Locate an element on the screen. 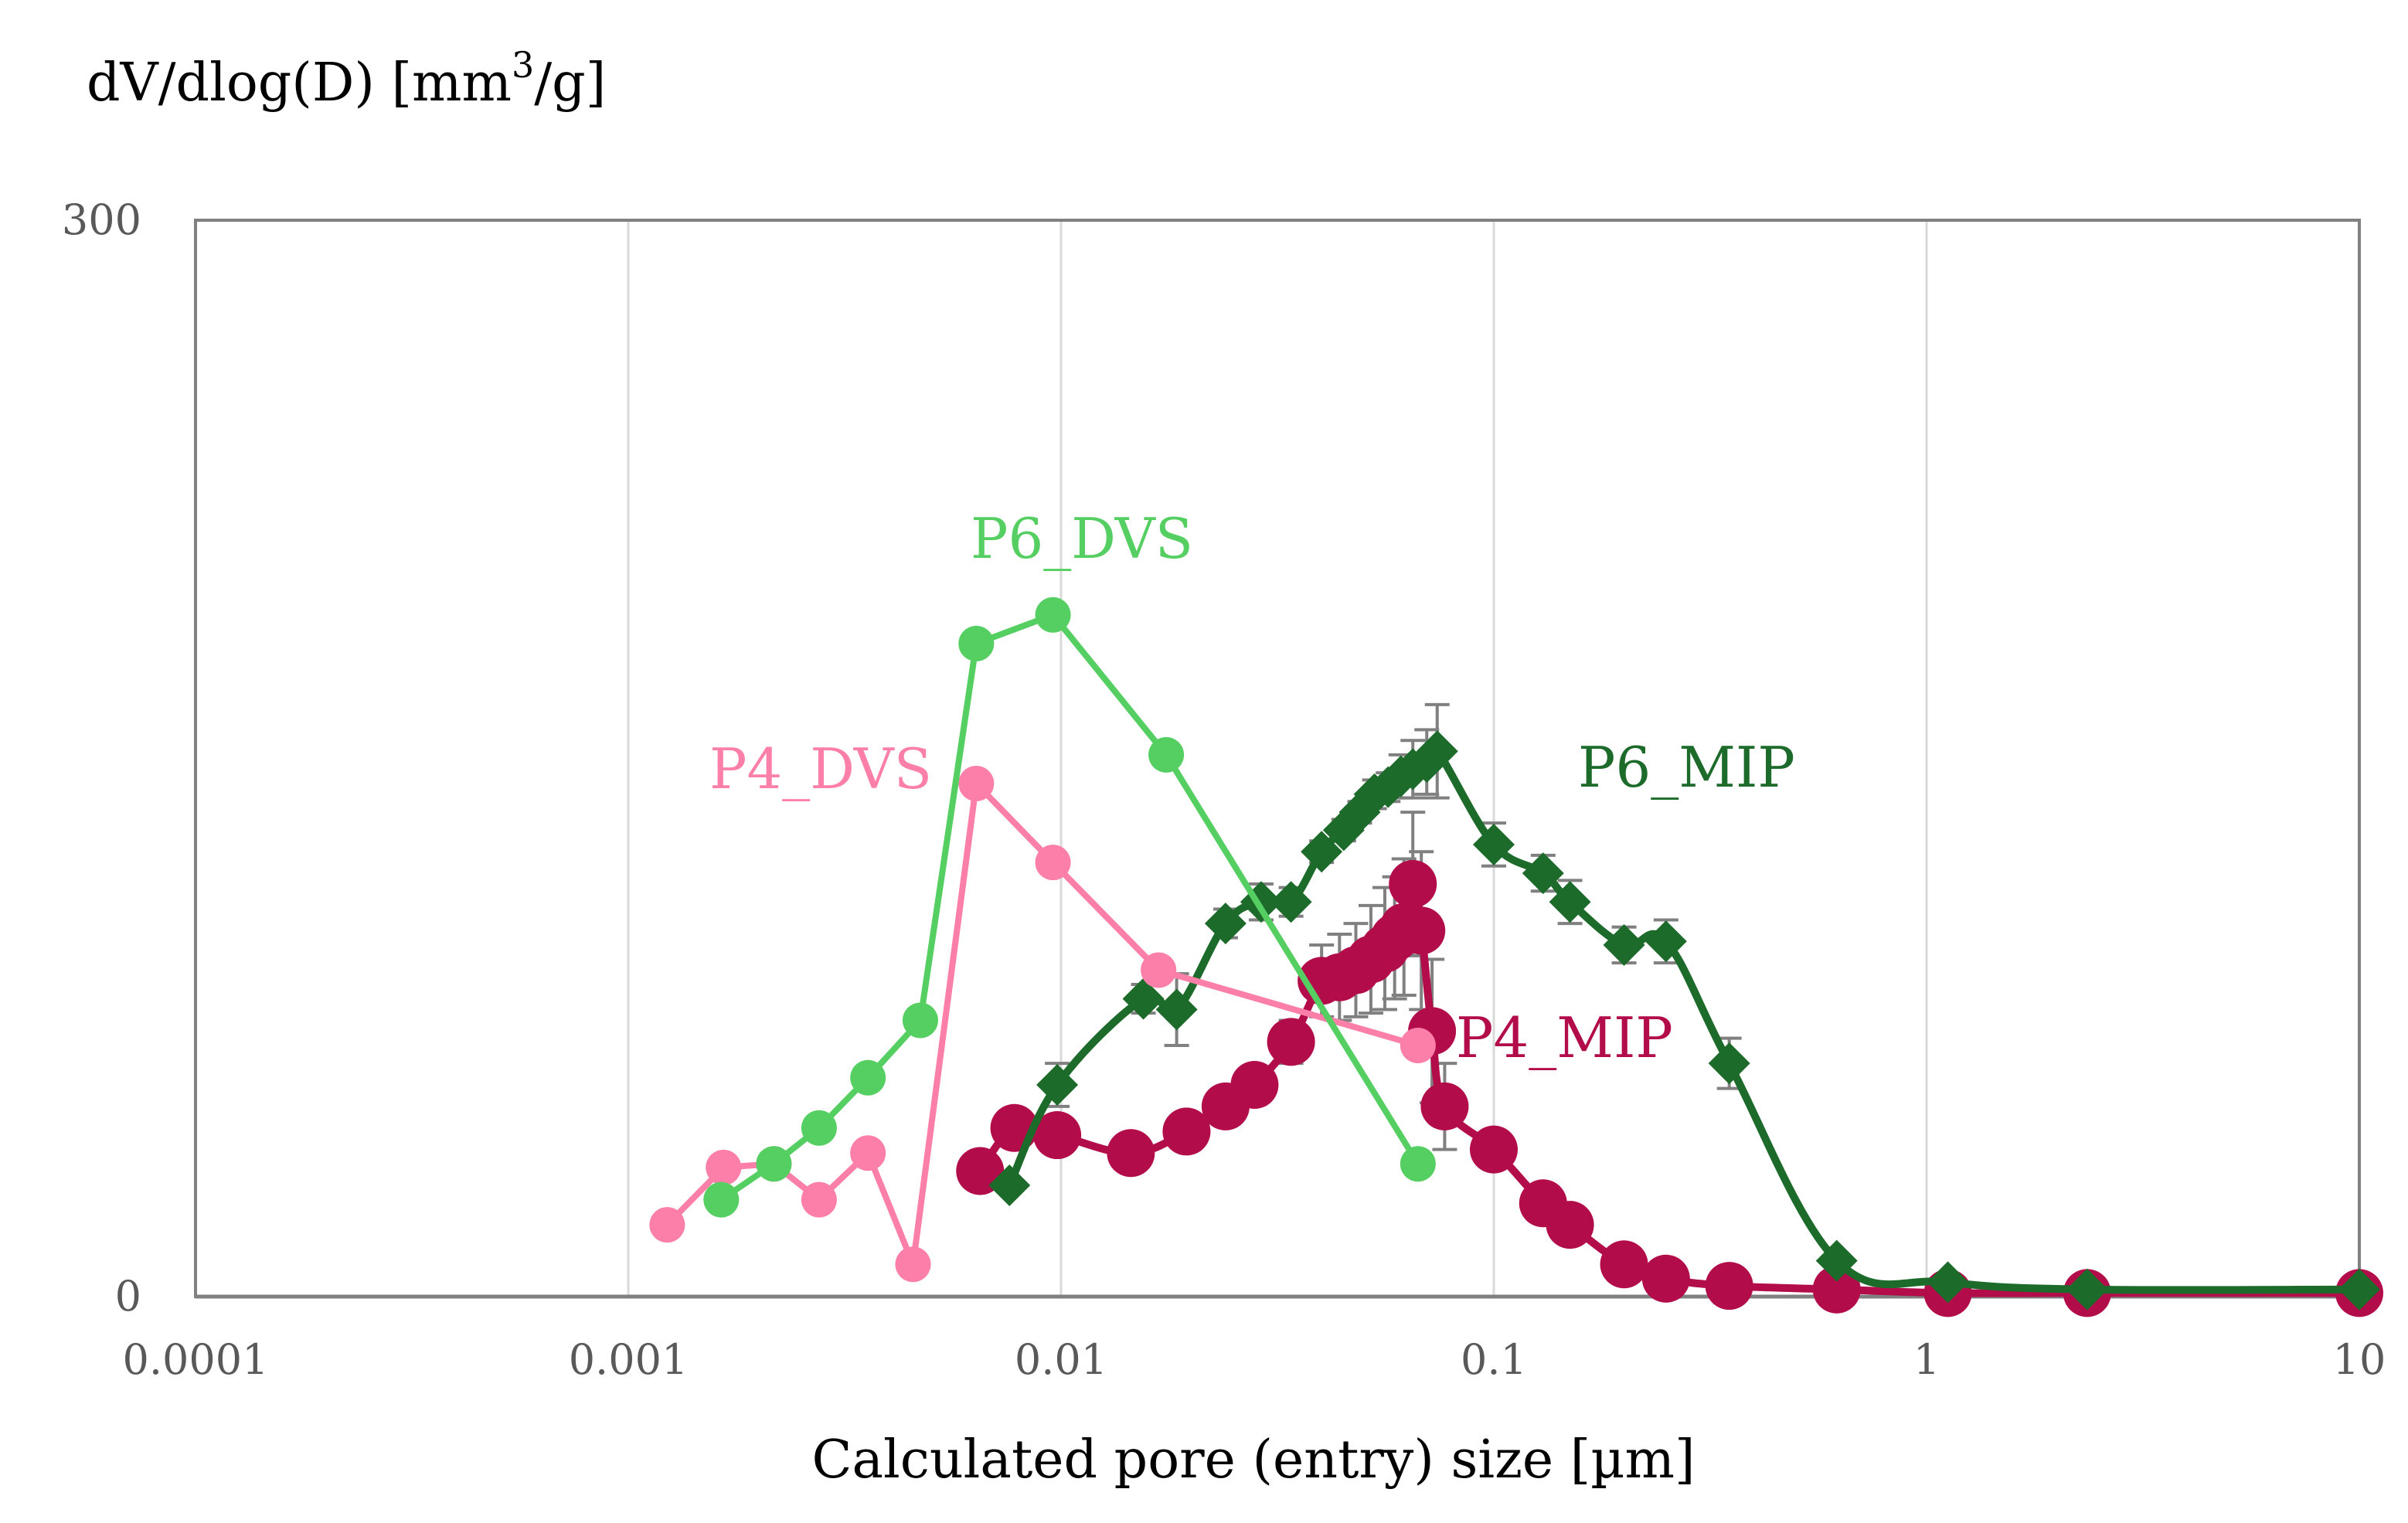  y-axis-label-tail: /g] is located at coordinates (570, 83).